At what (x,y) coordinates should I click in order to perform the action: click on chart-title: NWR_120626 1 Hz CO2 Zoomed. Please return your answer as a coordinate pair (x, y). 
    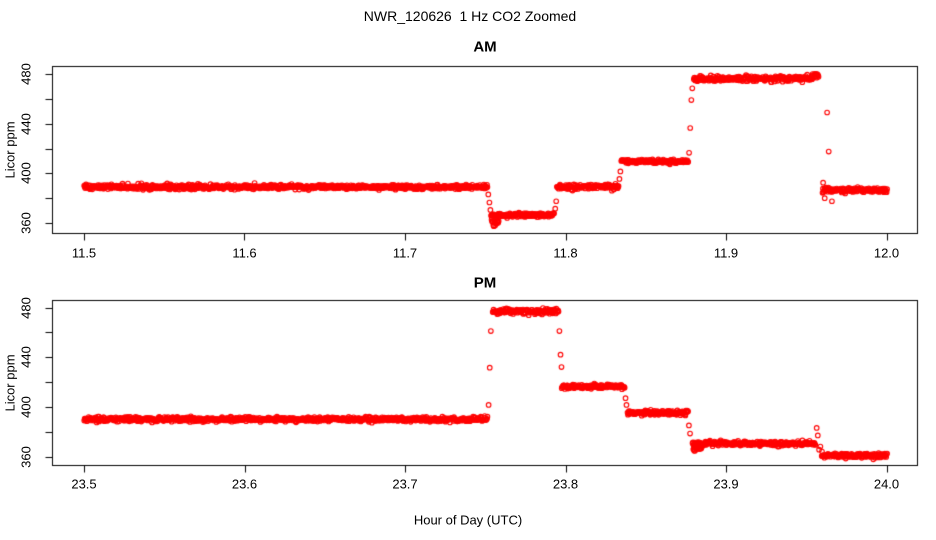
    Looking at the image, I should click on (470, 16).